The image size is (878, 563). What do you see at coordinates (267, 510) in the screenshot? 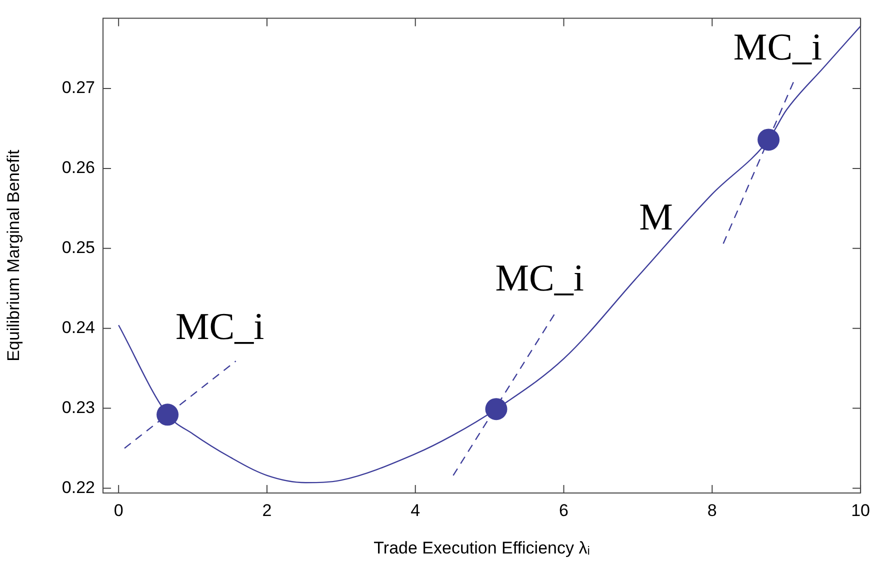
I see `x-tick-label: 2` at bounding box center [267, 510].